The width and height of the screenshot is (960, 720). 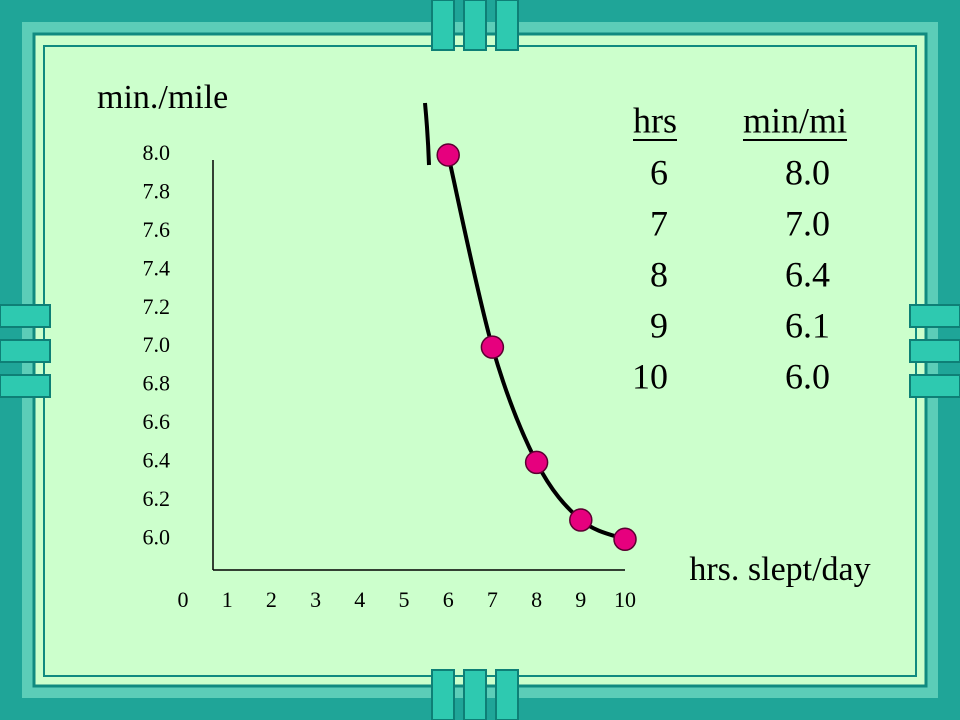 What do you see at coordinates (359, 599) in the screenshot?
I see `x-tick-label: 4` at bounding box center [359, 599].